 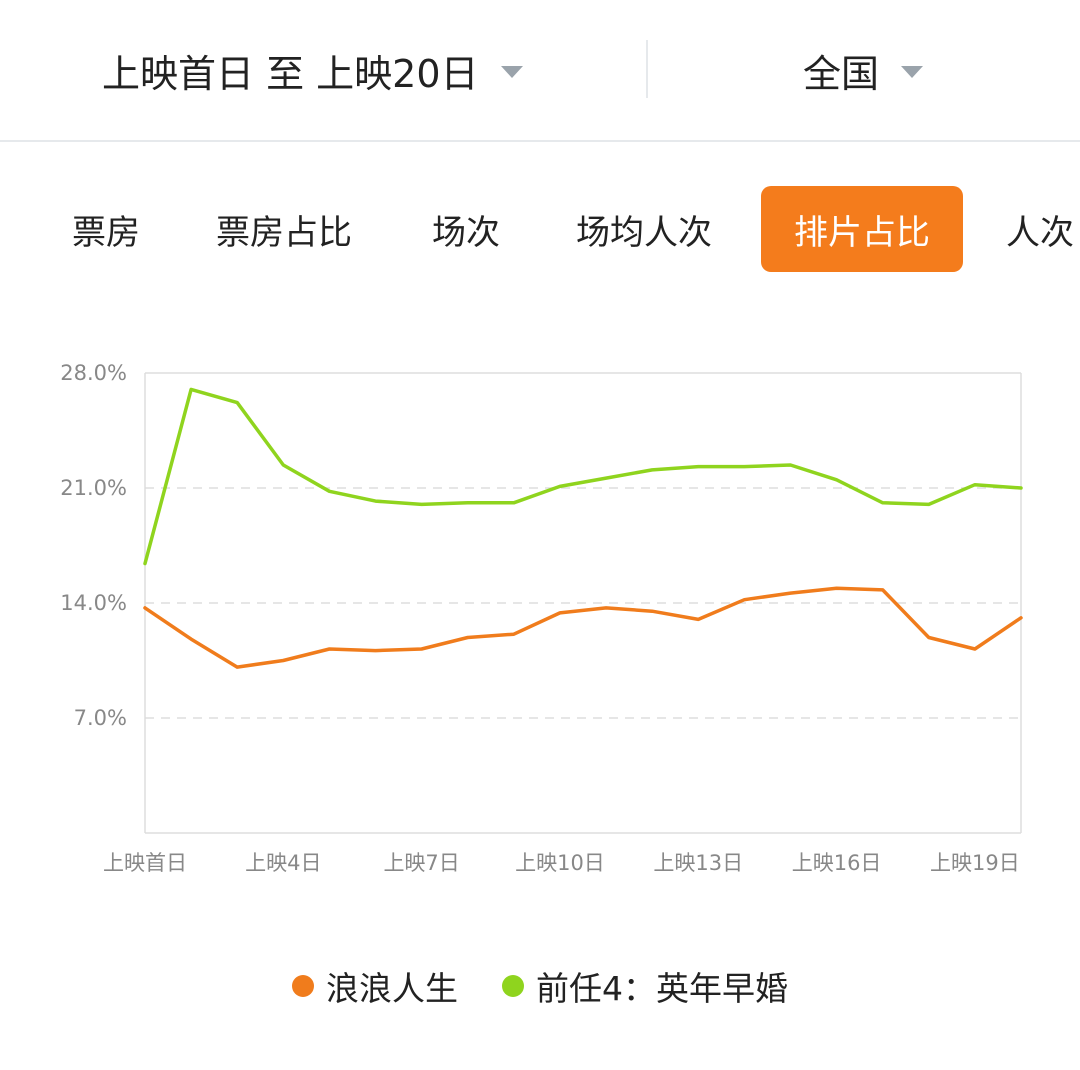 What do you see at coordinates (841, 73) in the screenshot?
I see `region-label: 全国` at bounding box center [841, 73].